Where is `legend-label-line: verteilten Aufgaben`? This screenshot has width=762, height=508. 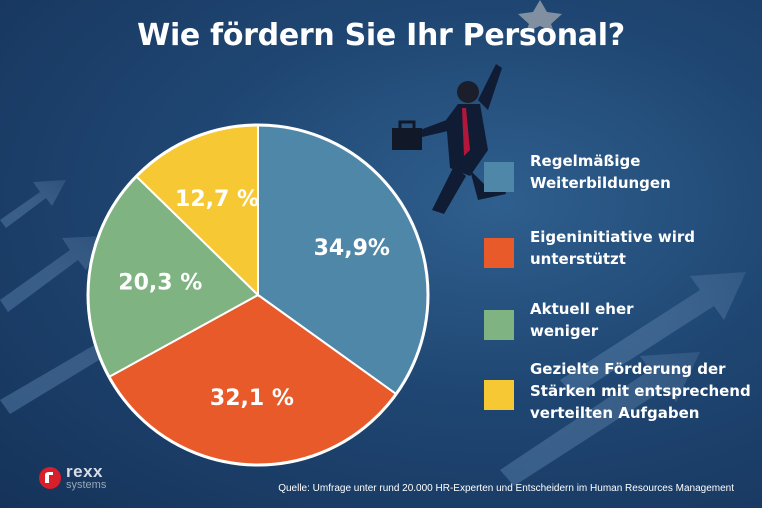
legend-label-line: verteilten Aufgaben is located at coordinates (615, 413).